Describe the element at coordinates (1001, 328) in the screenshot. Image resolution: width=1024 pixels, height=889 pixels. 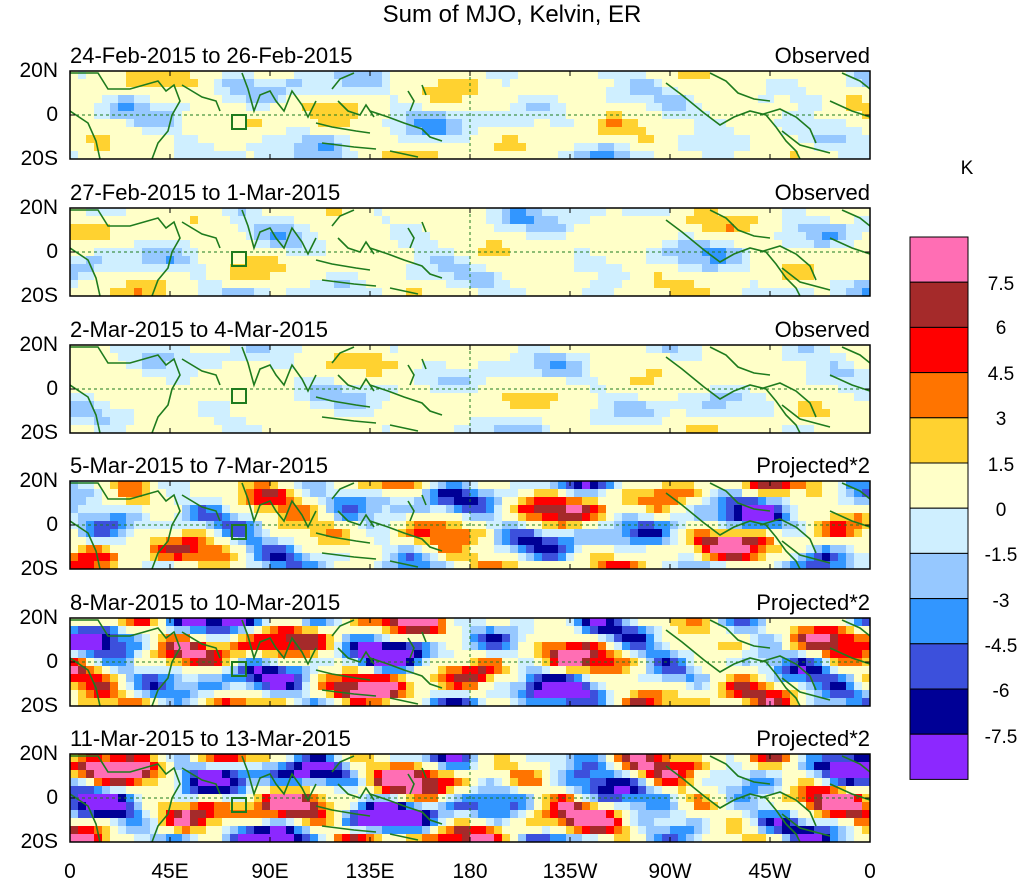
I see `colorbar-label: 6` at that location.